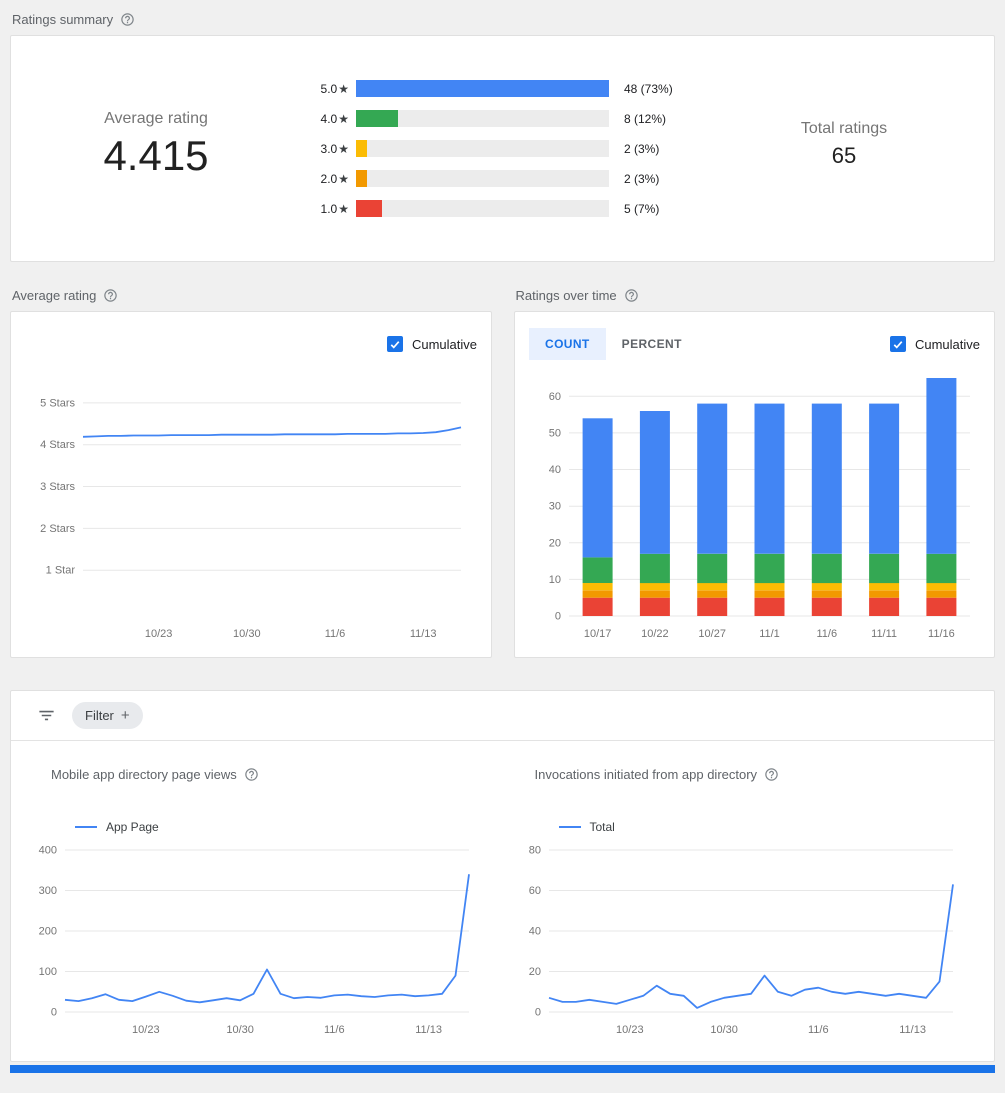 The width and height of the screenshot is (1005, 1093). What do you see at coordinates (48, 851) in the screenshot?
I see `svg-text: 400` at bounding box center [48, 851].